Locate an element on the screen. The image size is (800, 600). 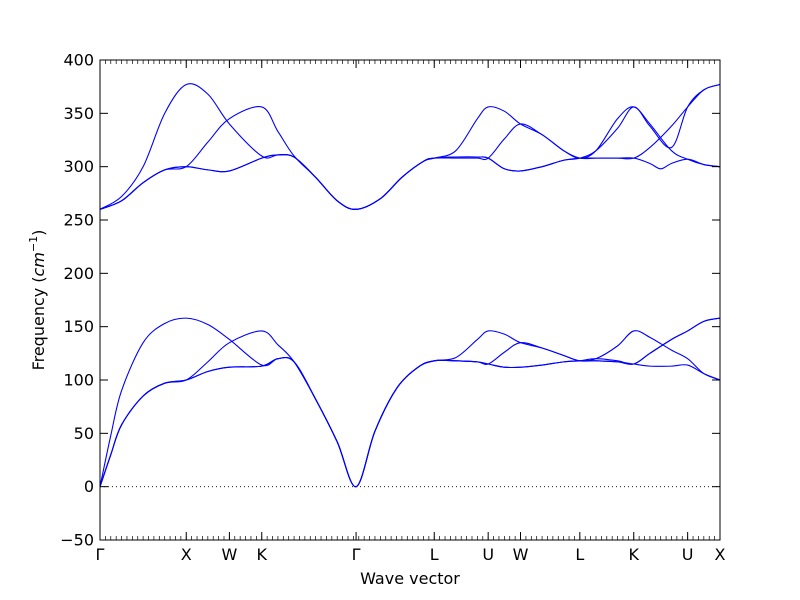
y-tick-label: 0 is located at coordinates (89, 486).